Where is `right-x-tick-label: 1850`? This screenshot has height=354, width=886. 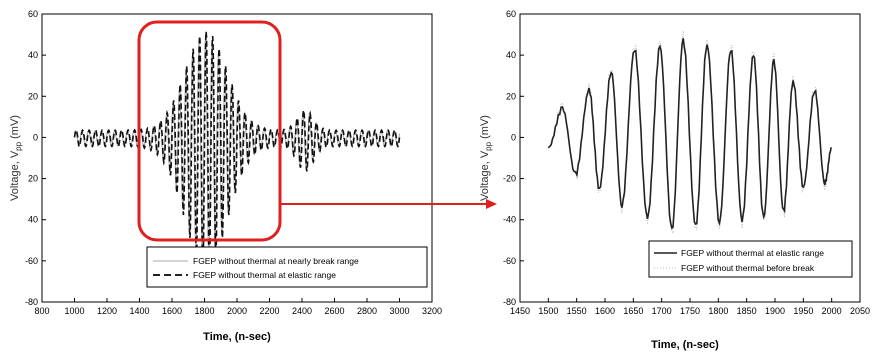 right-x-tick-label: 1850 is located at coordinates (747, 311).